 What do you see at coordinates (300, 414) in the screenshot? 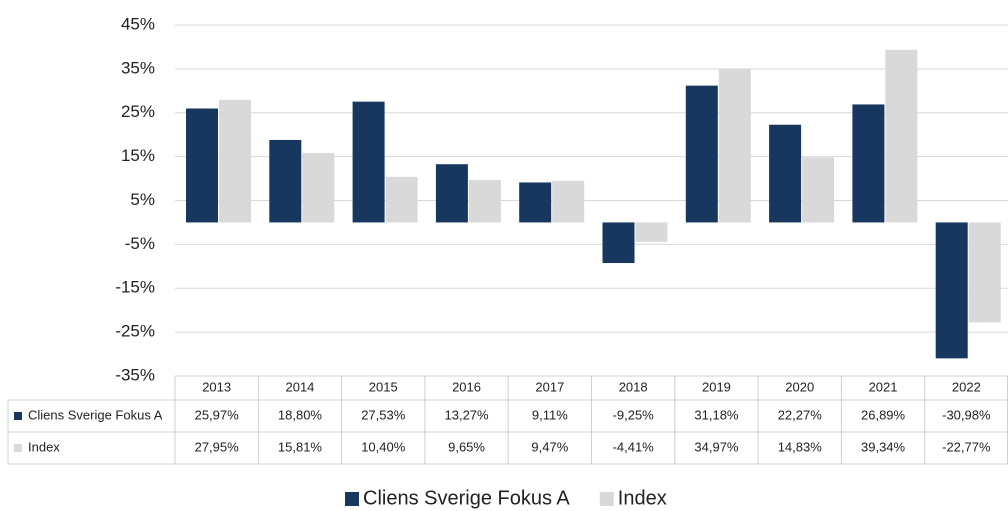
I see `table-cell: 18,80%` at bounding box center [300, 414].